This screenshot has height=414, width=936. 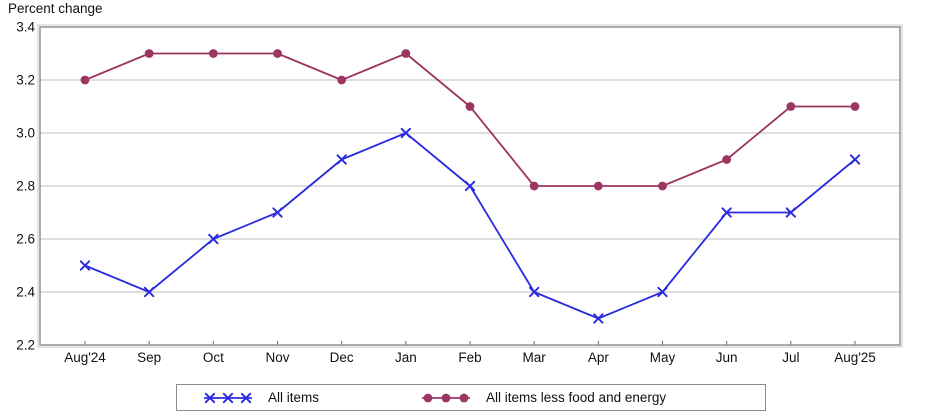 I want to click on svg-text: Aug'24, so click(x=85, y=357).